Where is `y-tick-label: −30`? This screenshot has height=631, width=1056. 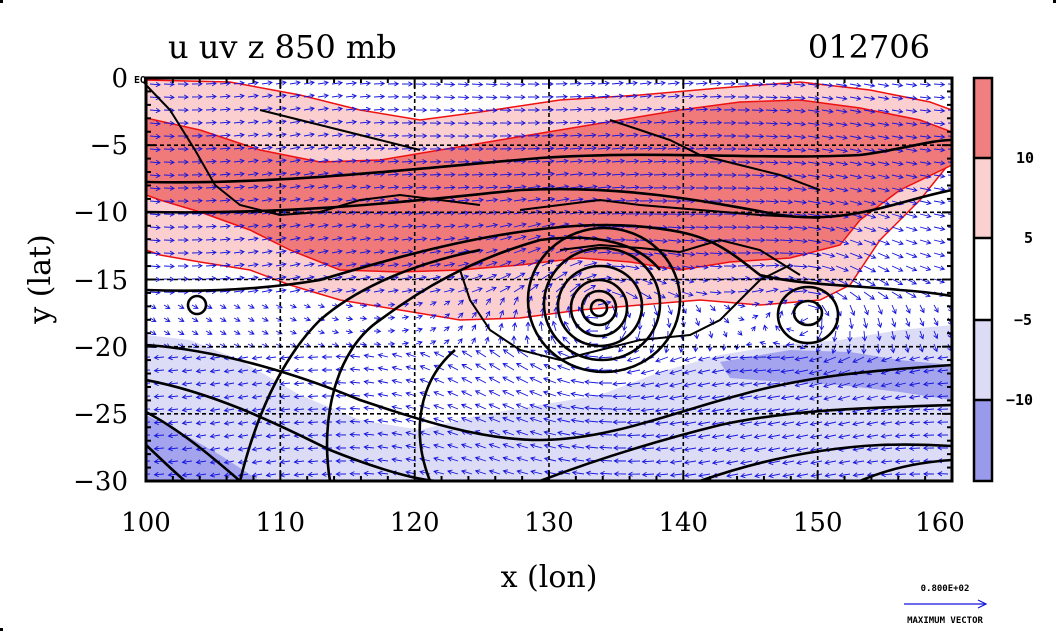 y-tick-label: −30 is located at coordinates (100, 482).